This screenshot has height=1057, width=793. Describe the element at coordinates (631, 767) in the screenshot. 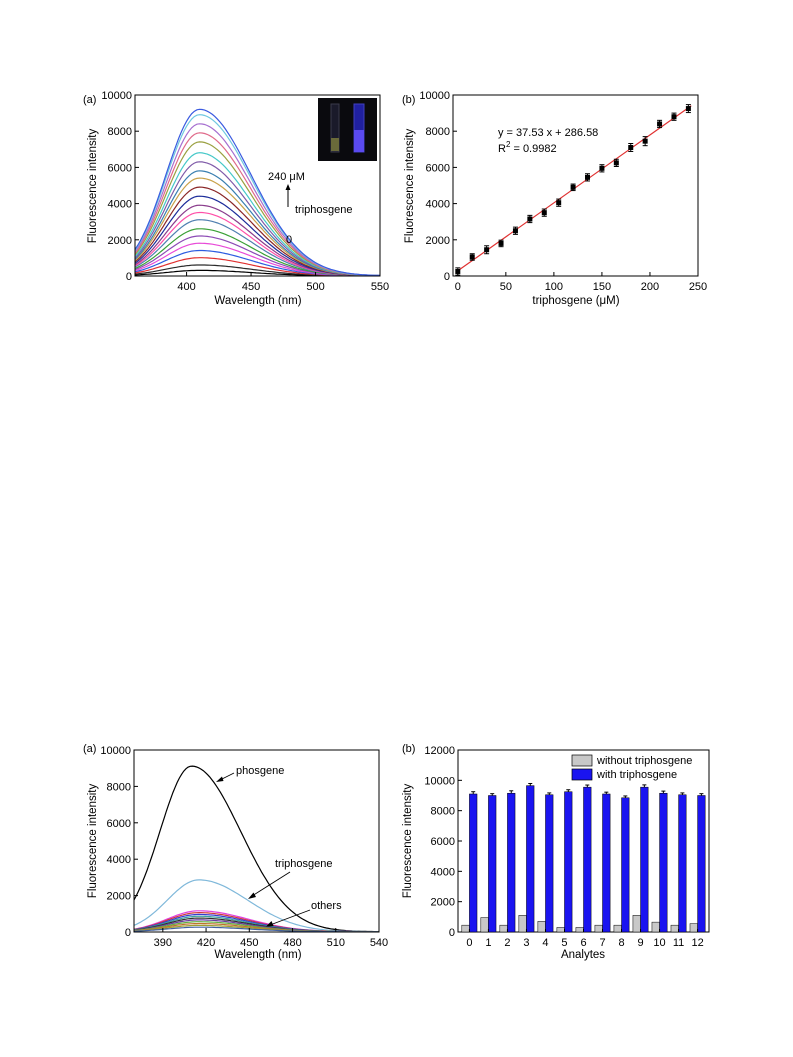

I see `chart-d-legend: without triphosgene with triphosgene` at that location.